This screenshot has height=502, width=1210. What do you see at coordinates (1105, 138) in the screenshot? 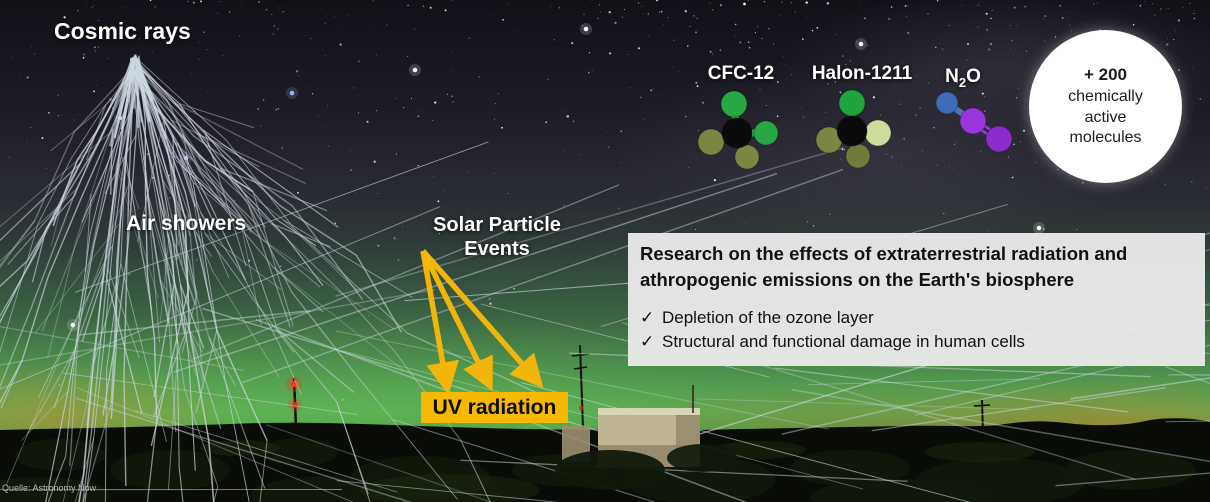
I see `molecule-count-text3: molecules` at bounding box center [1105, 138].